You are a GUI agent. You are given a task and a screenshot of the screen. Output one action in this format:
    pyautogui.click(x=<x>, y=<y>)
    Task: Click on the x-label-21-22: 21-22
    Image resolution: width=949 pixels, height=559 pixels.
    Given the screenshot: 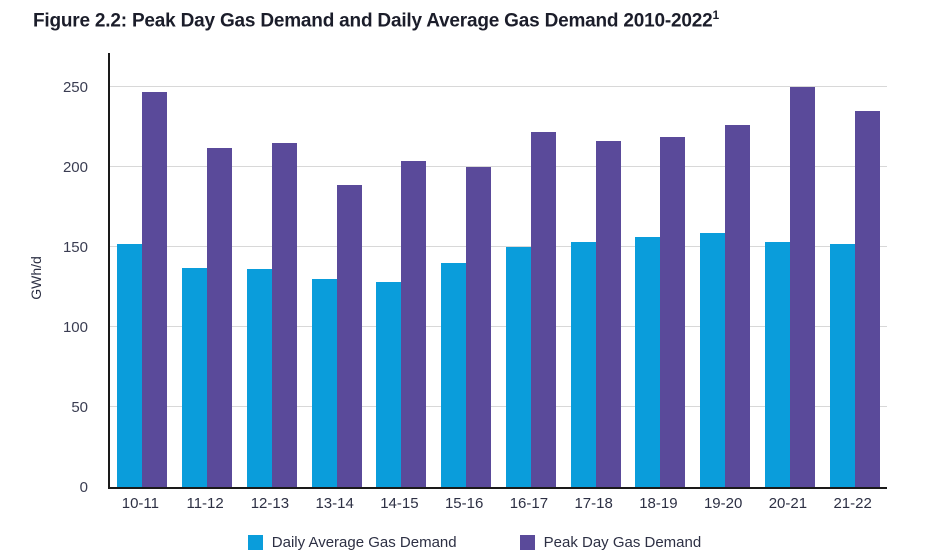 What is the action you would take?
    pyautogui.click(x=852, y=503)
    